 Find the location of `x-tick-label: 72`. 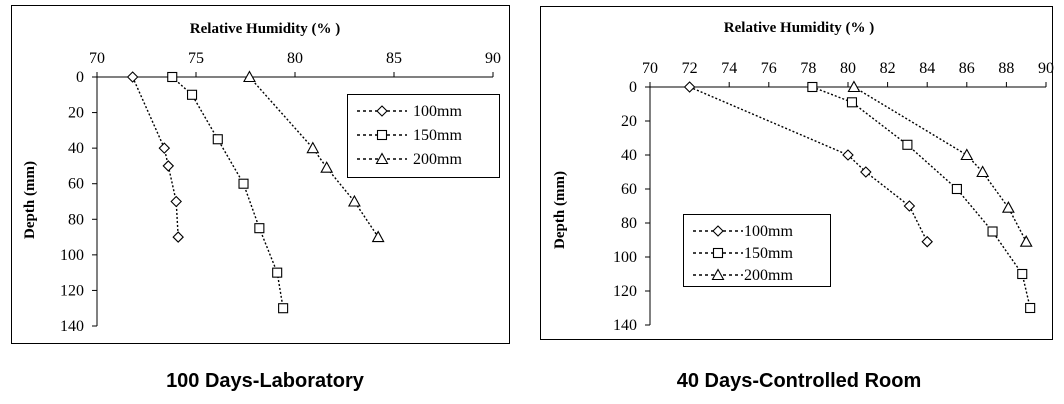

x-tick-label: 72 is located at coordinates (690, 68).